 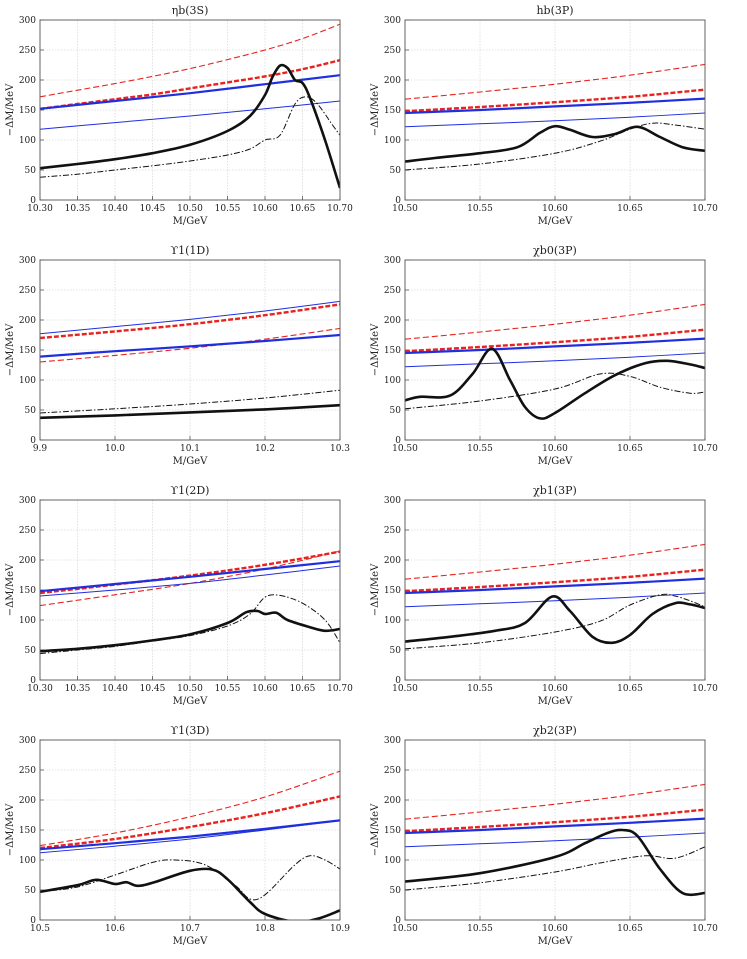 I want to click on panel-title: hb(3P), so click(x=554, y=10).